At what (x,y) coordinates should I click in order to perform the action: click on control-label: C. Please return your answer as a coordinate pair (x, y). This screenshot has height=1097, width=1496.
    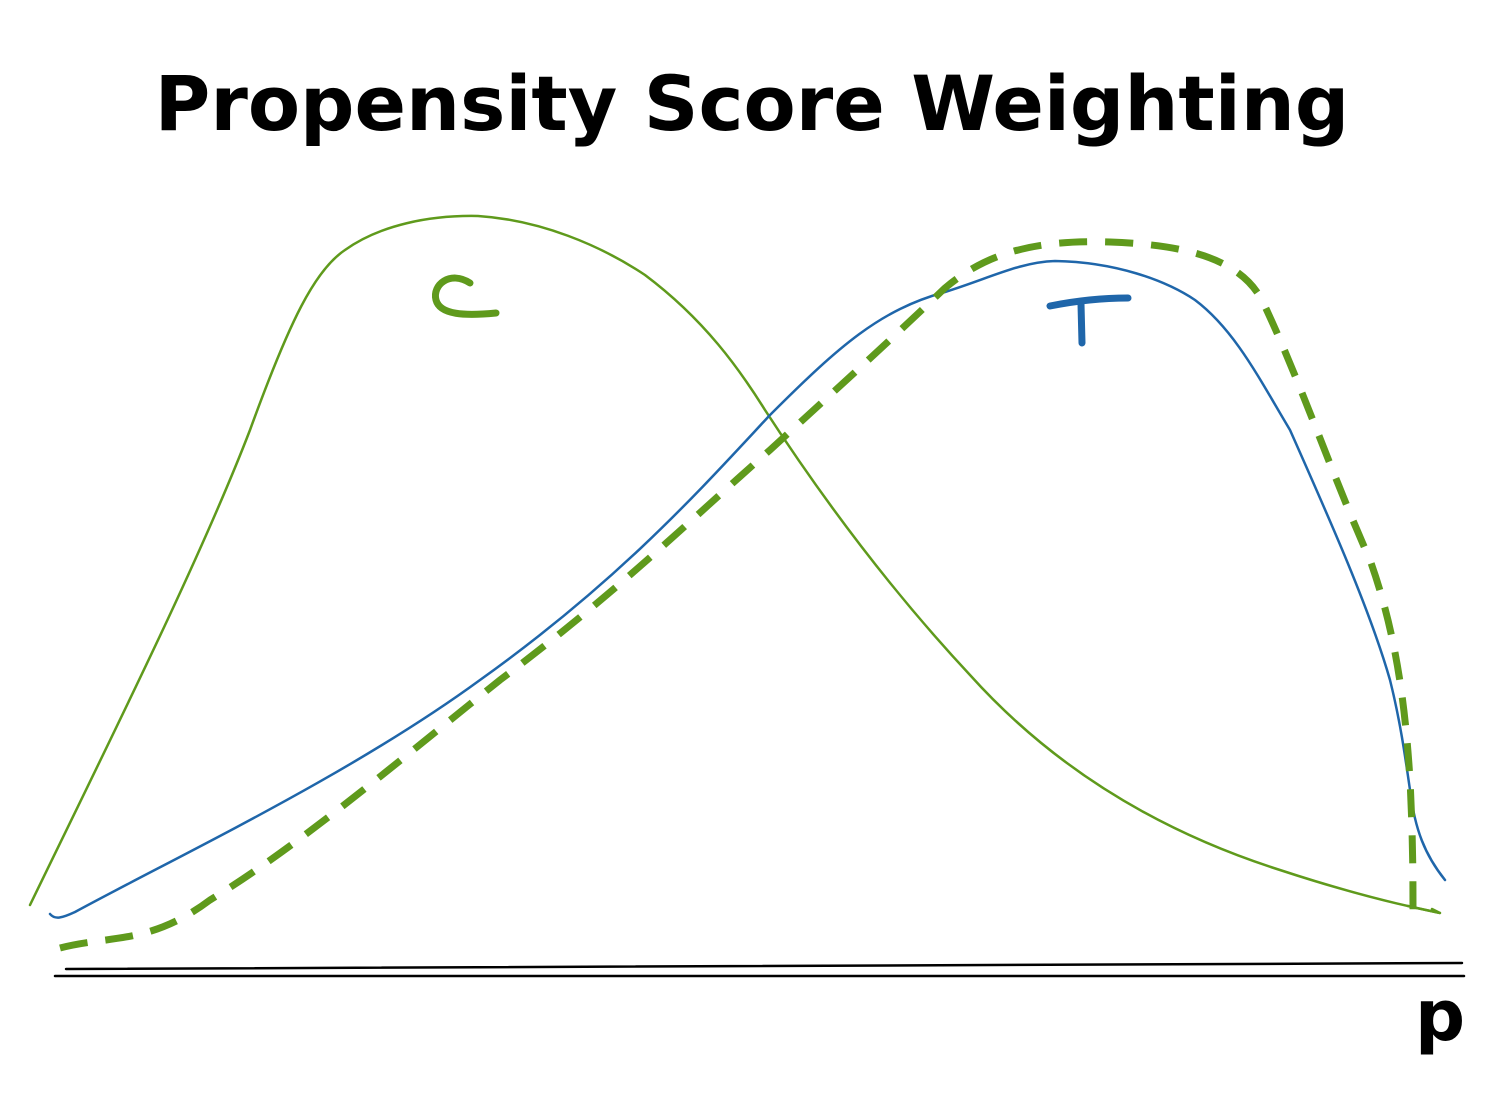
    Looking at the image, I should click on (466, 296).